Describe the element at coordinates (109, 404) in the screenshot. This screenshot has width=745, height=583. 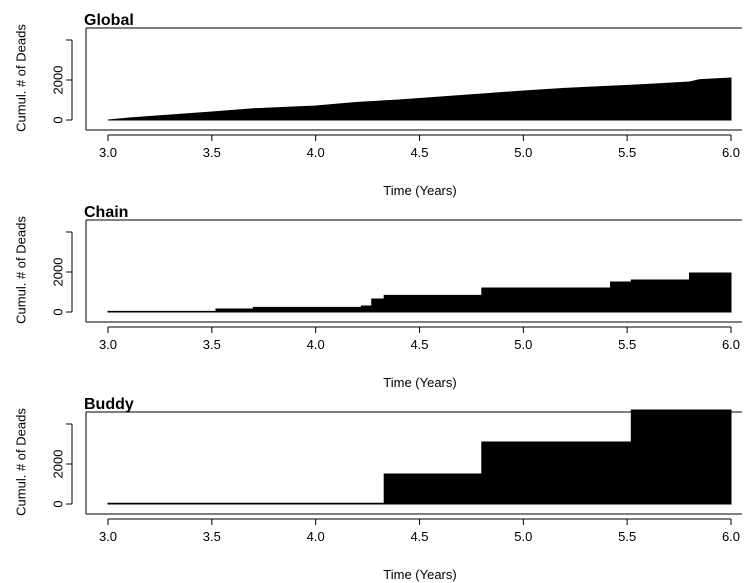
I see `panel-title: Buddy` at that location.